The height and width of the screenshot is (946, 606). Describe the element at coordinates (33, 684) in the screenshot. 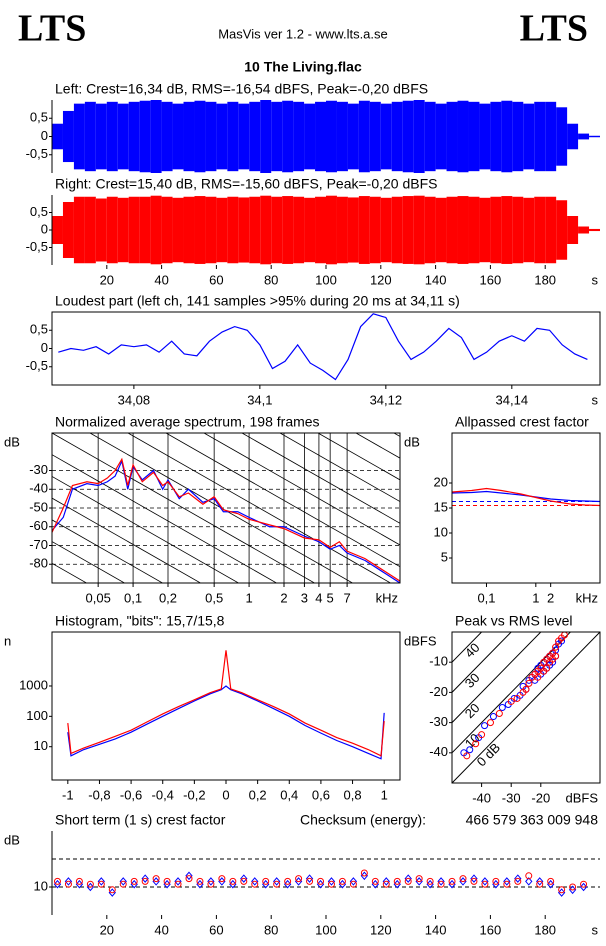

I see `y-tick-label: 1000` at that location.